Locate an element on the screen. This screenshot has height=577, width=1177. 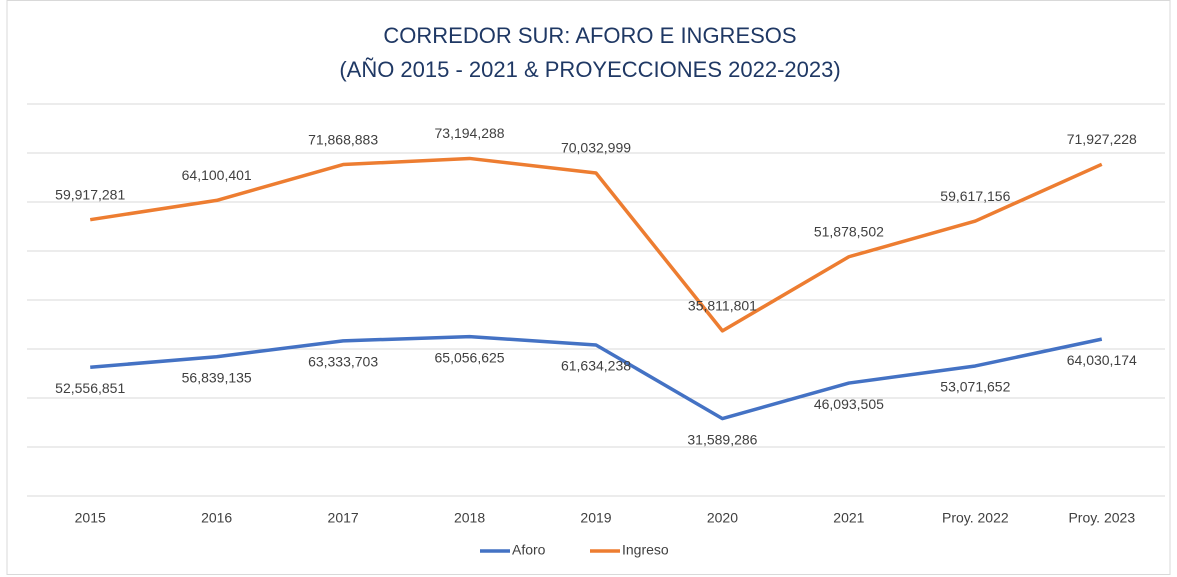
x-tick-label: 2016 is located at coordinates (216, 518).